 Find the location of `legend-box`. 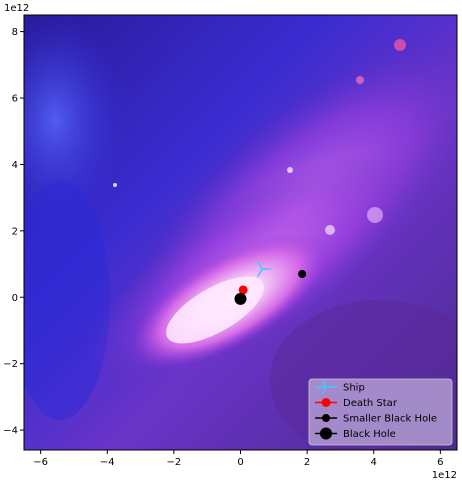

legend-box is located at coordinates (380, 412).